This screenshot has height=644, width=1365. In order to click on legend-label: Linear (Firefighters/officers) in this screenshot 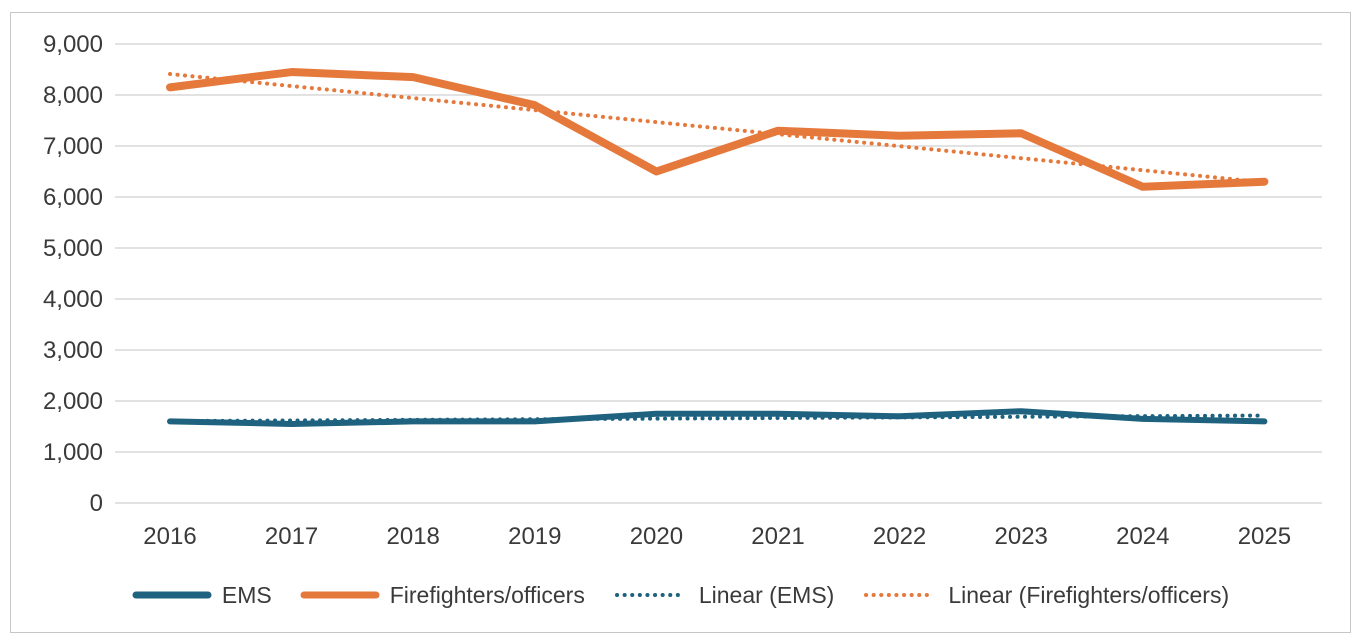, I will do `click(1089, 594)`.